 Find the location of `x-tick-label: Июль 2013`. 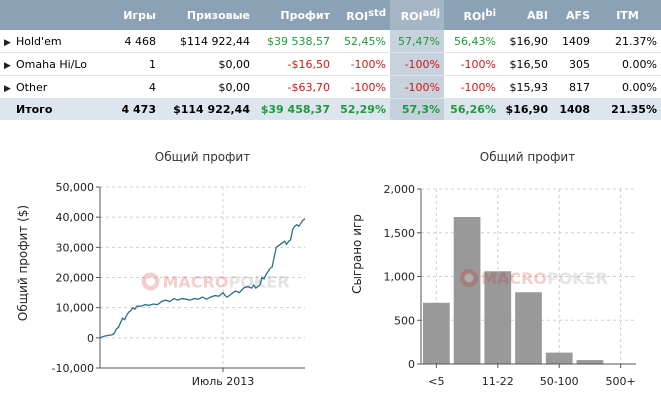

x-tick-label: Июль 2013 is located at coordinates (223, 381).